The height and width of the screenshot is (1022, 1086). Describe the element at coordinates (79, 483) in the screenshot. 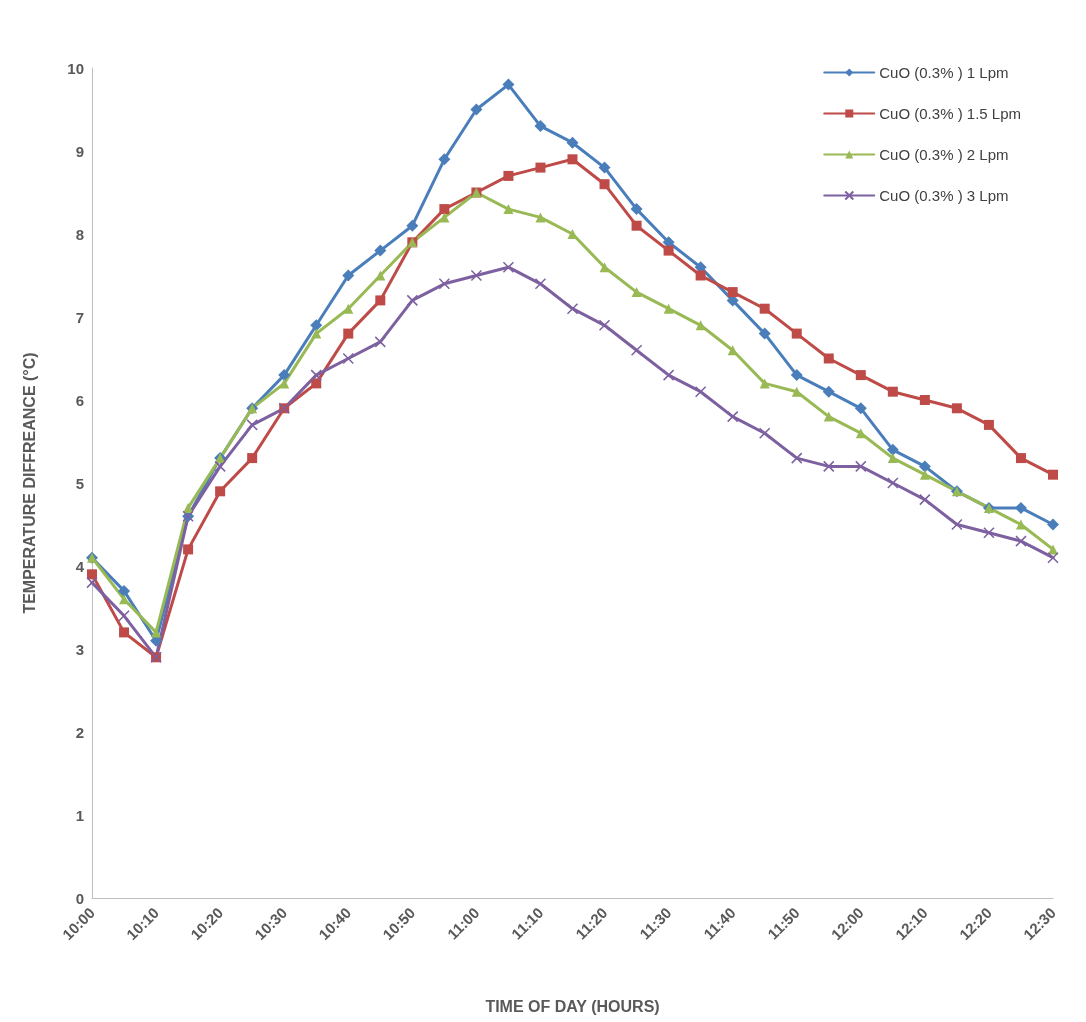

I see `y-tick-label: 5` at that location.